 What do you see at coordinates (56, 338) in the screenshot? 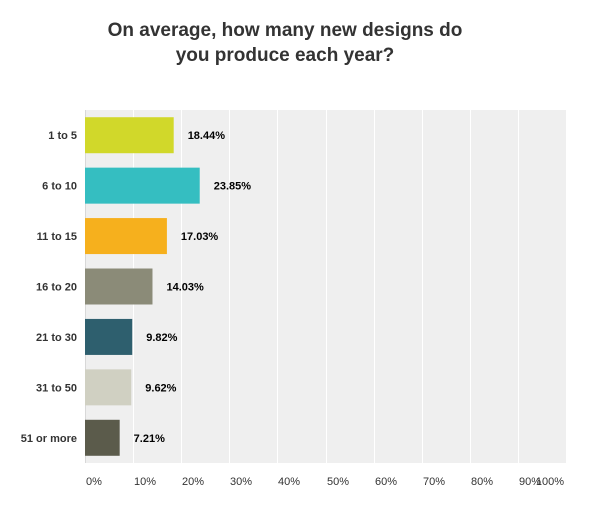
I see `category-label: 21 to 30` at bounding box center [56, 338].